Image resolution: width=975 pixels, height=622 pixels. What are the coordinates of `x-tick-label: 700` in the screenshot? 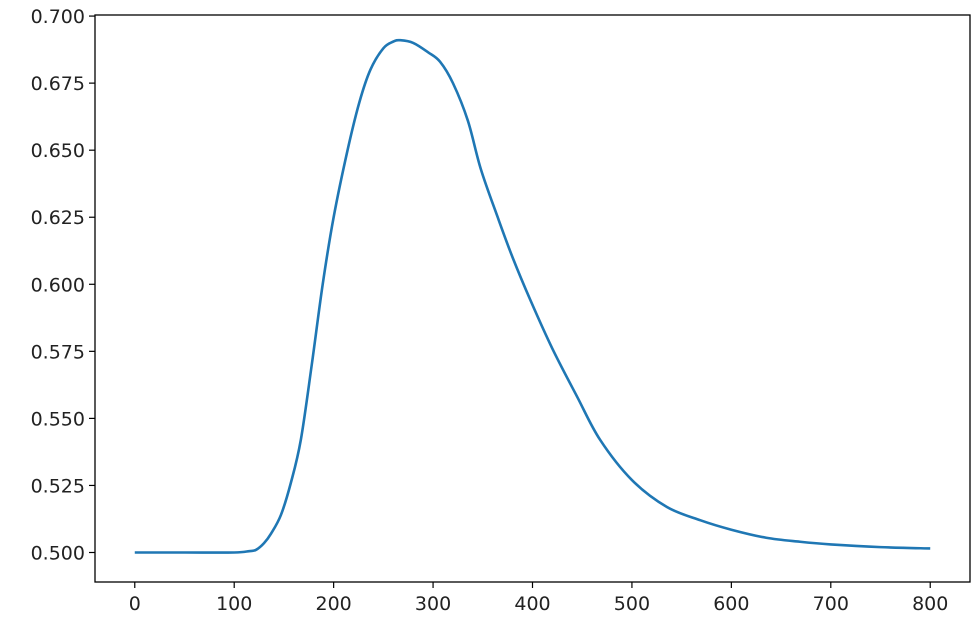 It's located at (831, 604).